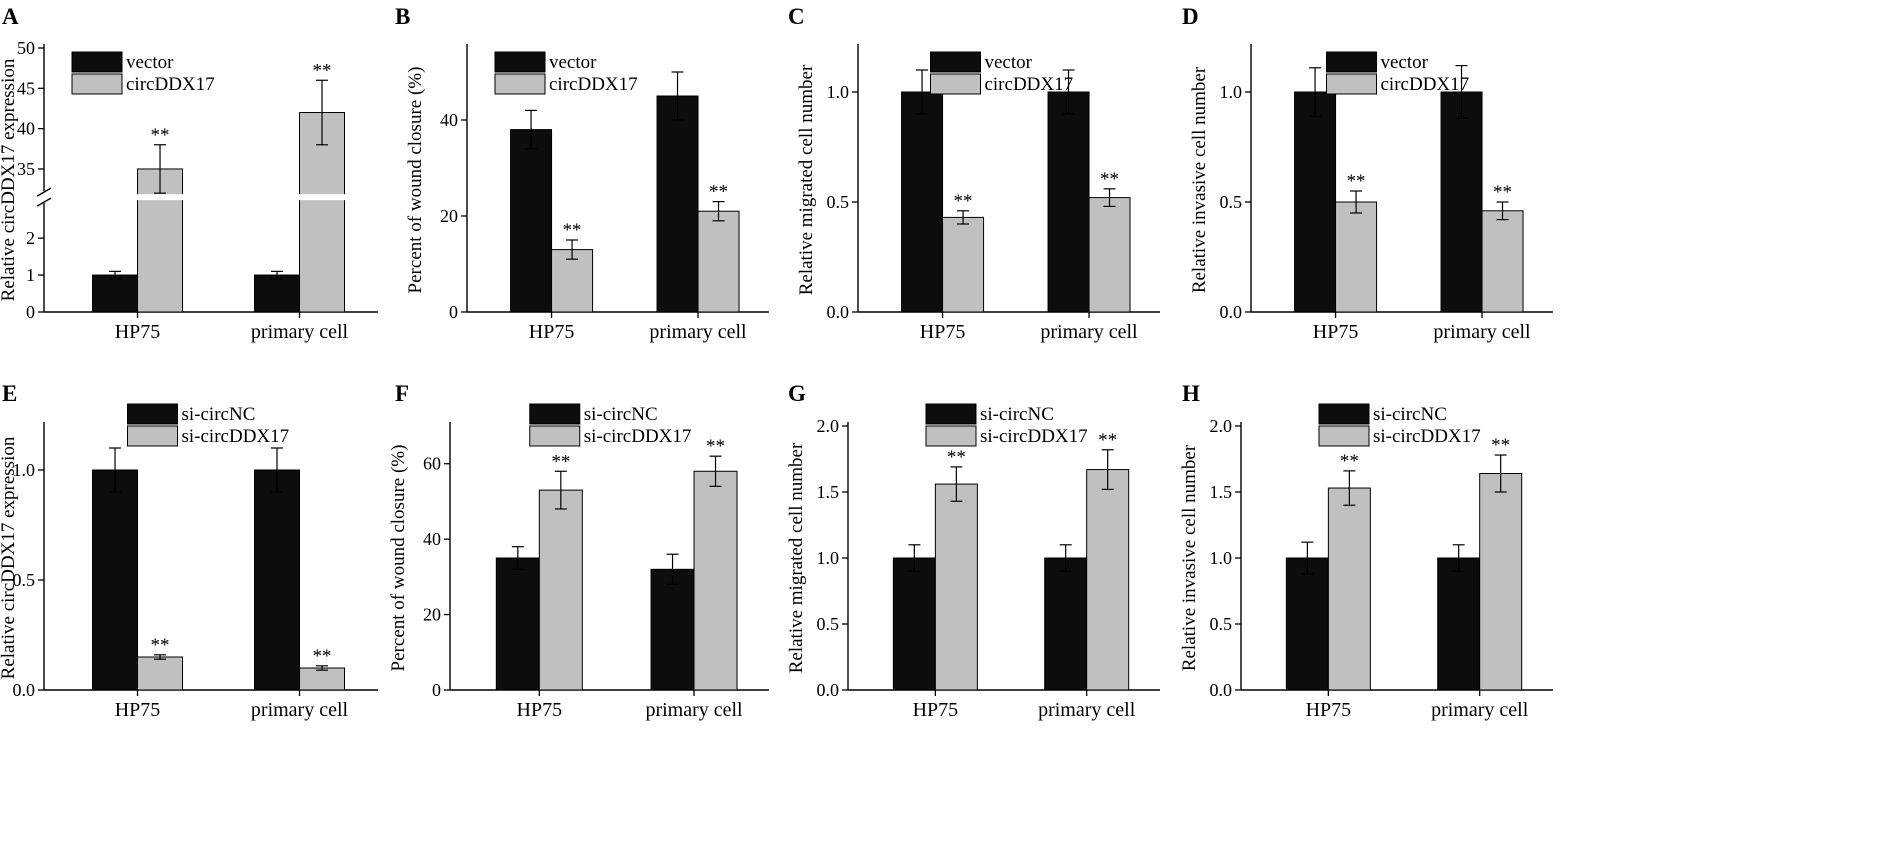  What do you see at coordinates (593, 84) in the screenshot?
I see `legend-label: circDDX17` at bounding box center [593, 84].